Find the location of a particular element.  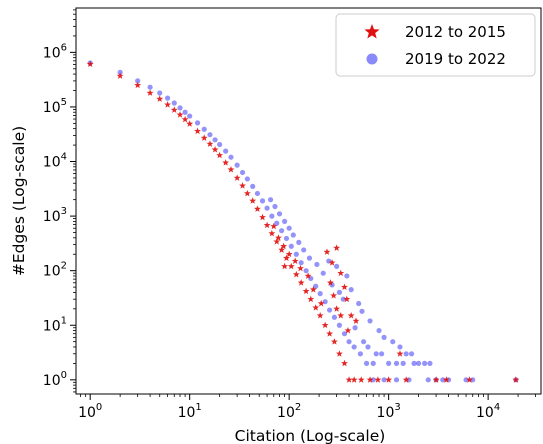

y-tick-label: 10⁵ is located at coordinates (55, 106).